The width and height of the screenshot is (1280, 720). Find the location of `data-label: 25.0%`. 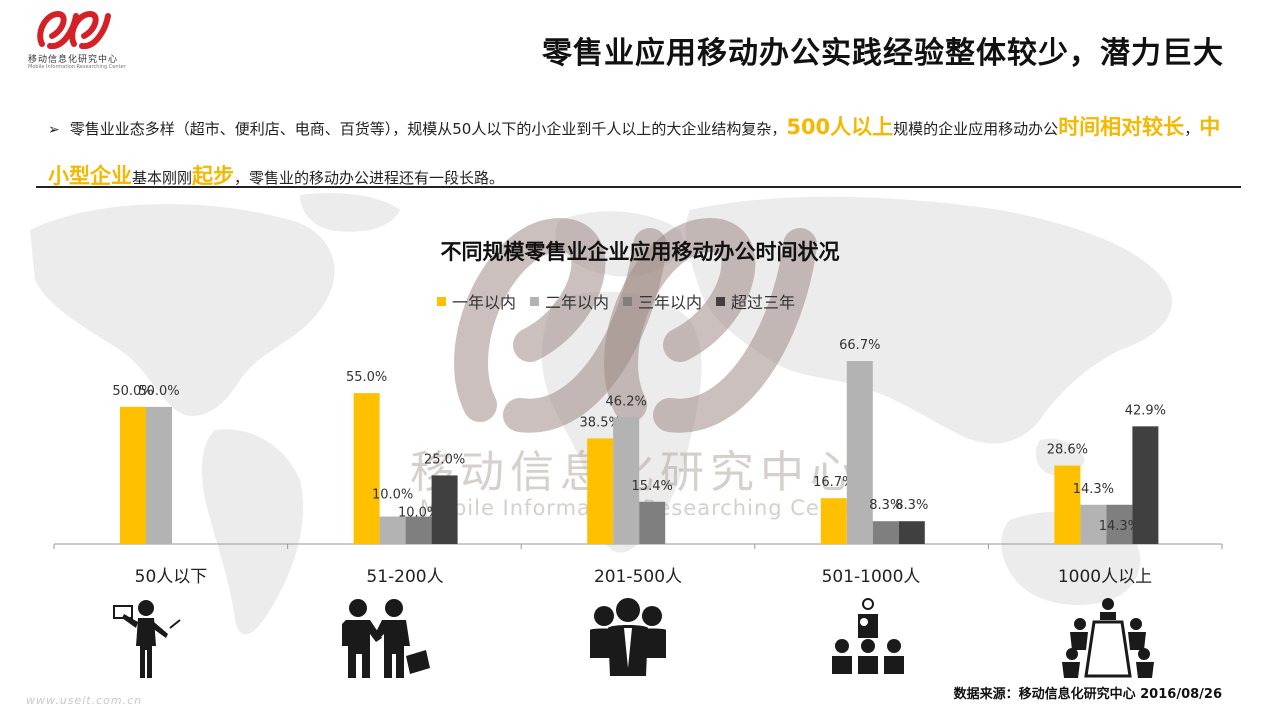

data-label: 25.0% is located at coordinates (444, 459).